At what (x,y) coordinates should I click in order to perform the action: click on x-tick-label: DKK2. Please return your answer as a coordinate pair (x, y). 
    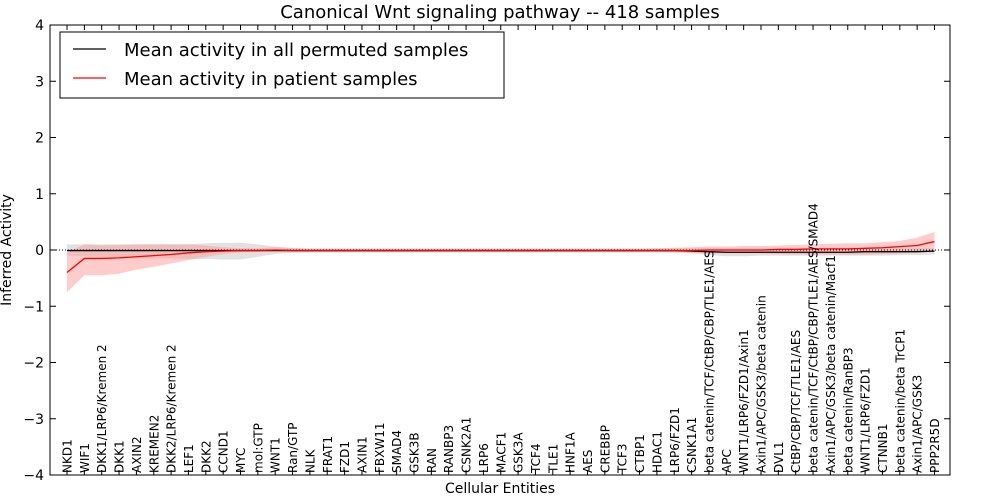
    Looking at the image, I should click on (206, 456).